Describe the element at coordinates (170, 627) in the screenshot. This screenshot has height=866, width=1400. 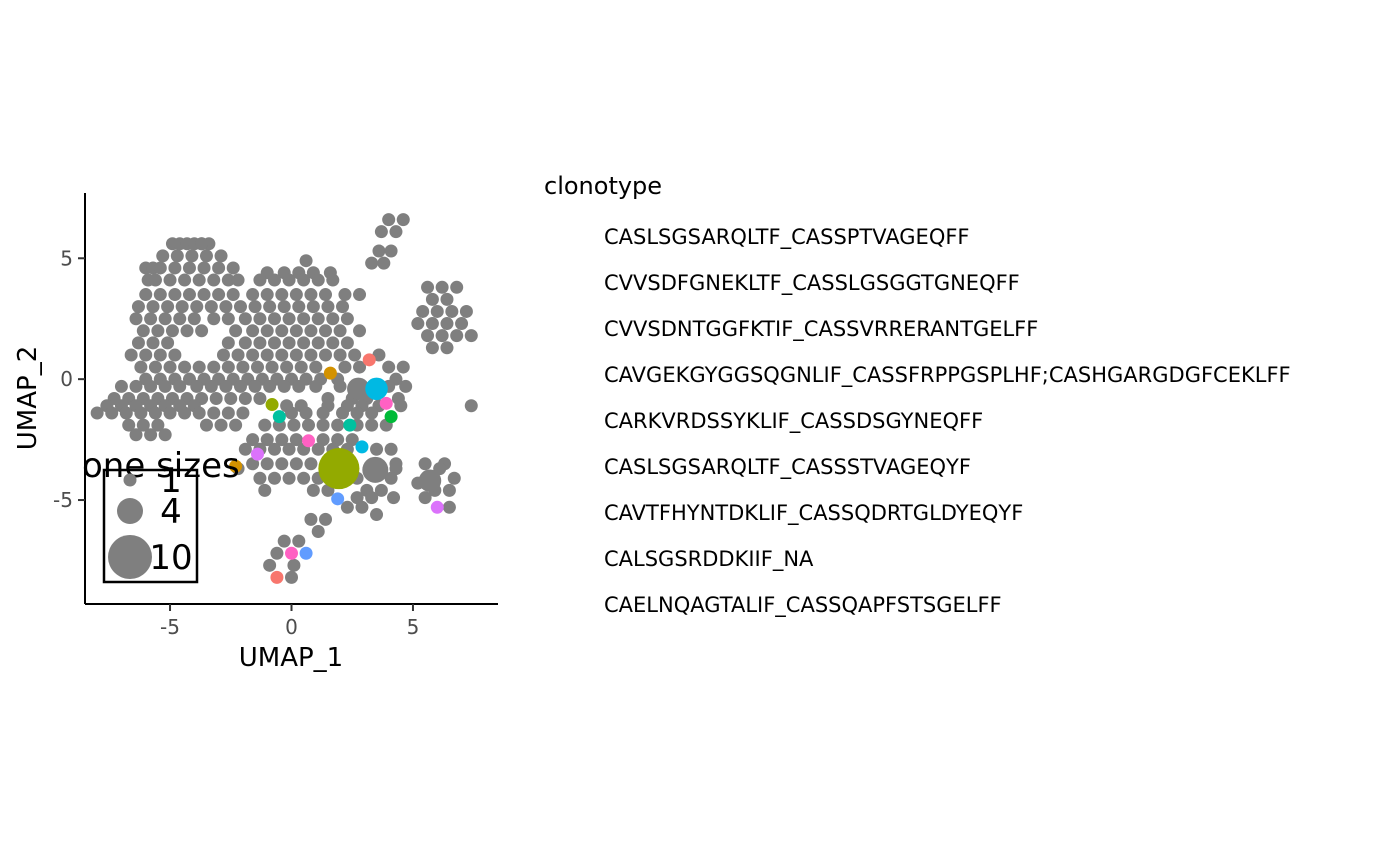
I see `x-tick-label: -5` at that location.